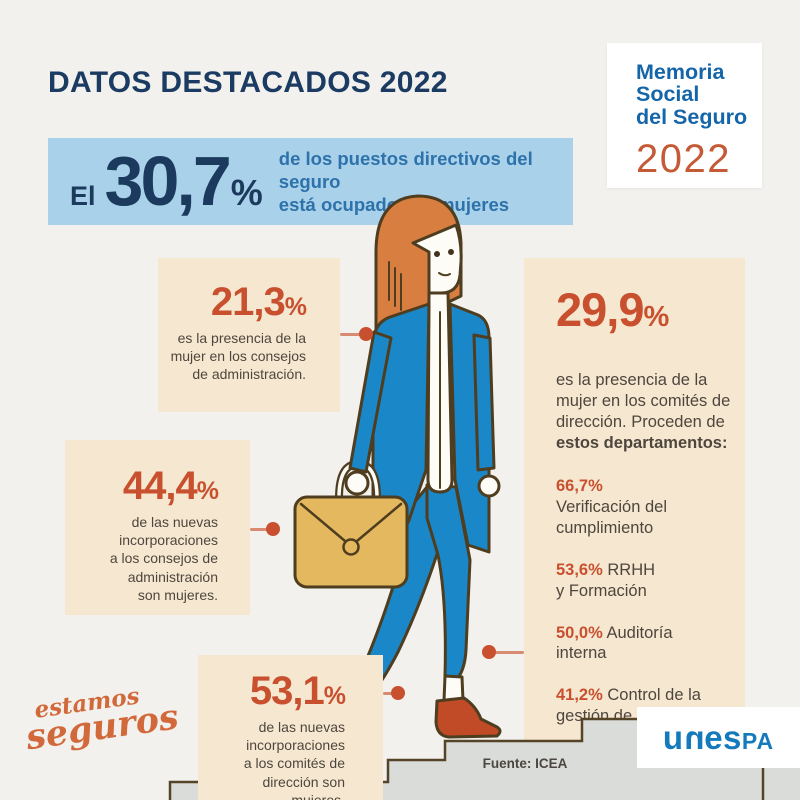 This screenshot has height=800, width=800. I want to click on briefcase-flap, so click(351, 523).